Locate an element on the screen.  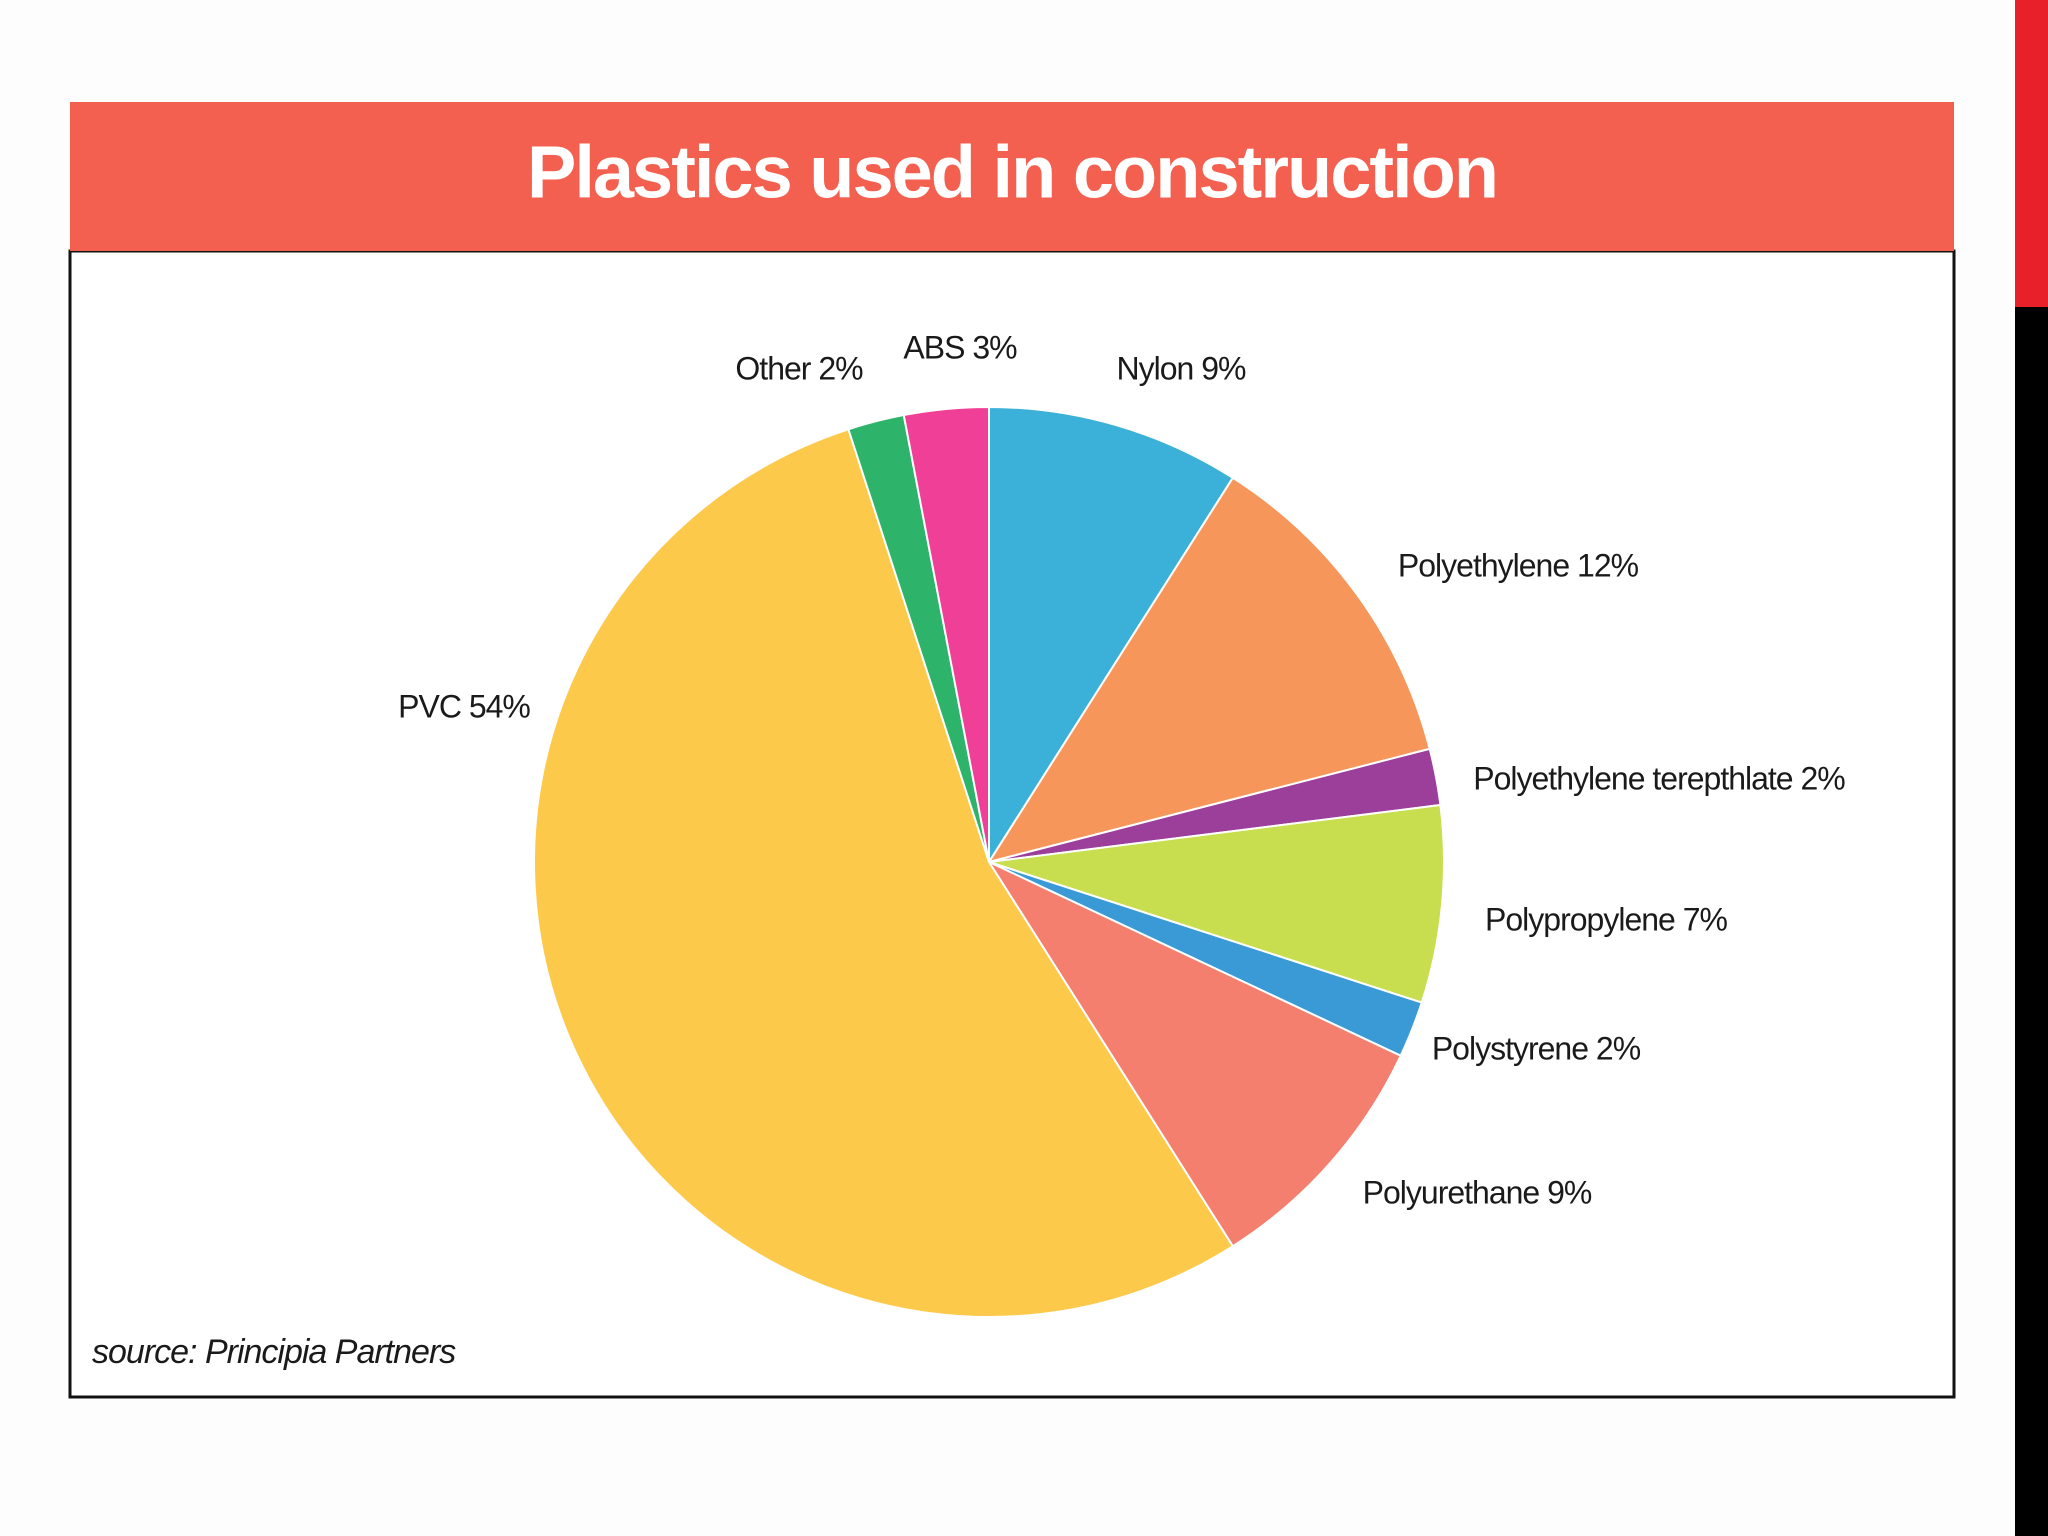
source-note: source: Principia Partners is located at coordinates (274, 1352).